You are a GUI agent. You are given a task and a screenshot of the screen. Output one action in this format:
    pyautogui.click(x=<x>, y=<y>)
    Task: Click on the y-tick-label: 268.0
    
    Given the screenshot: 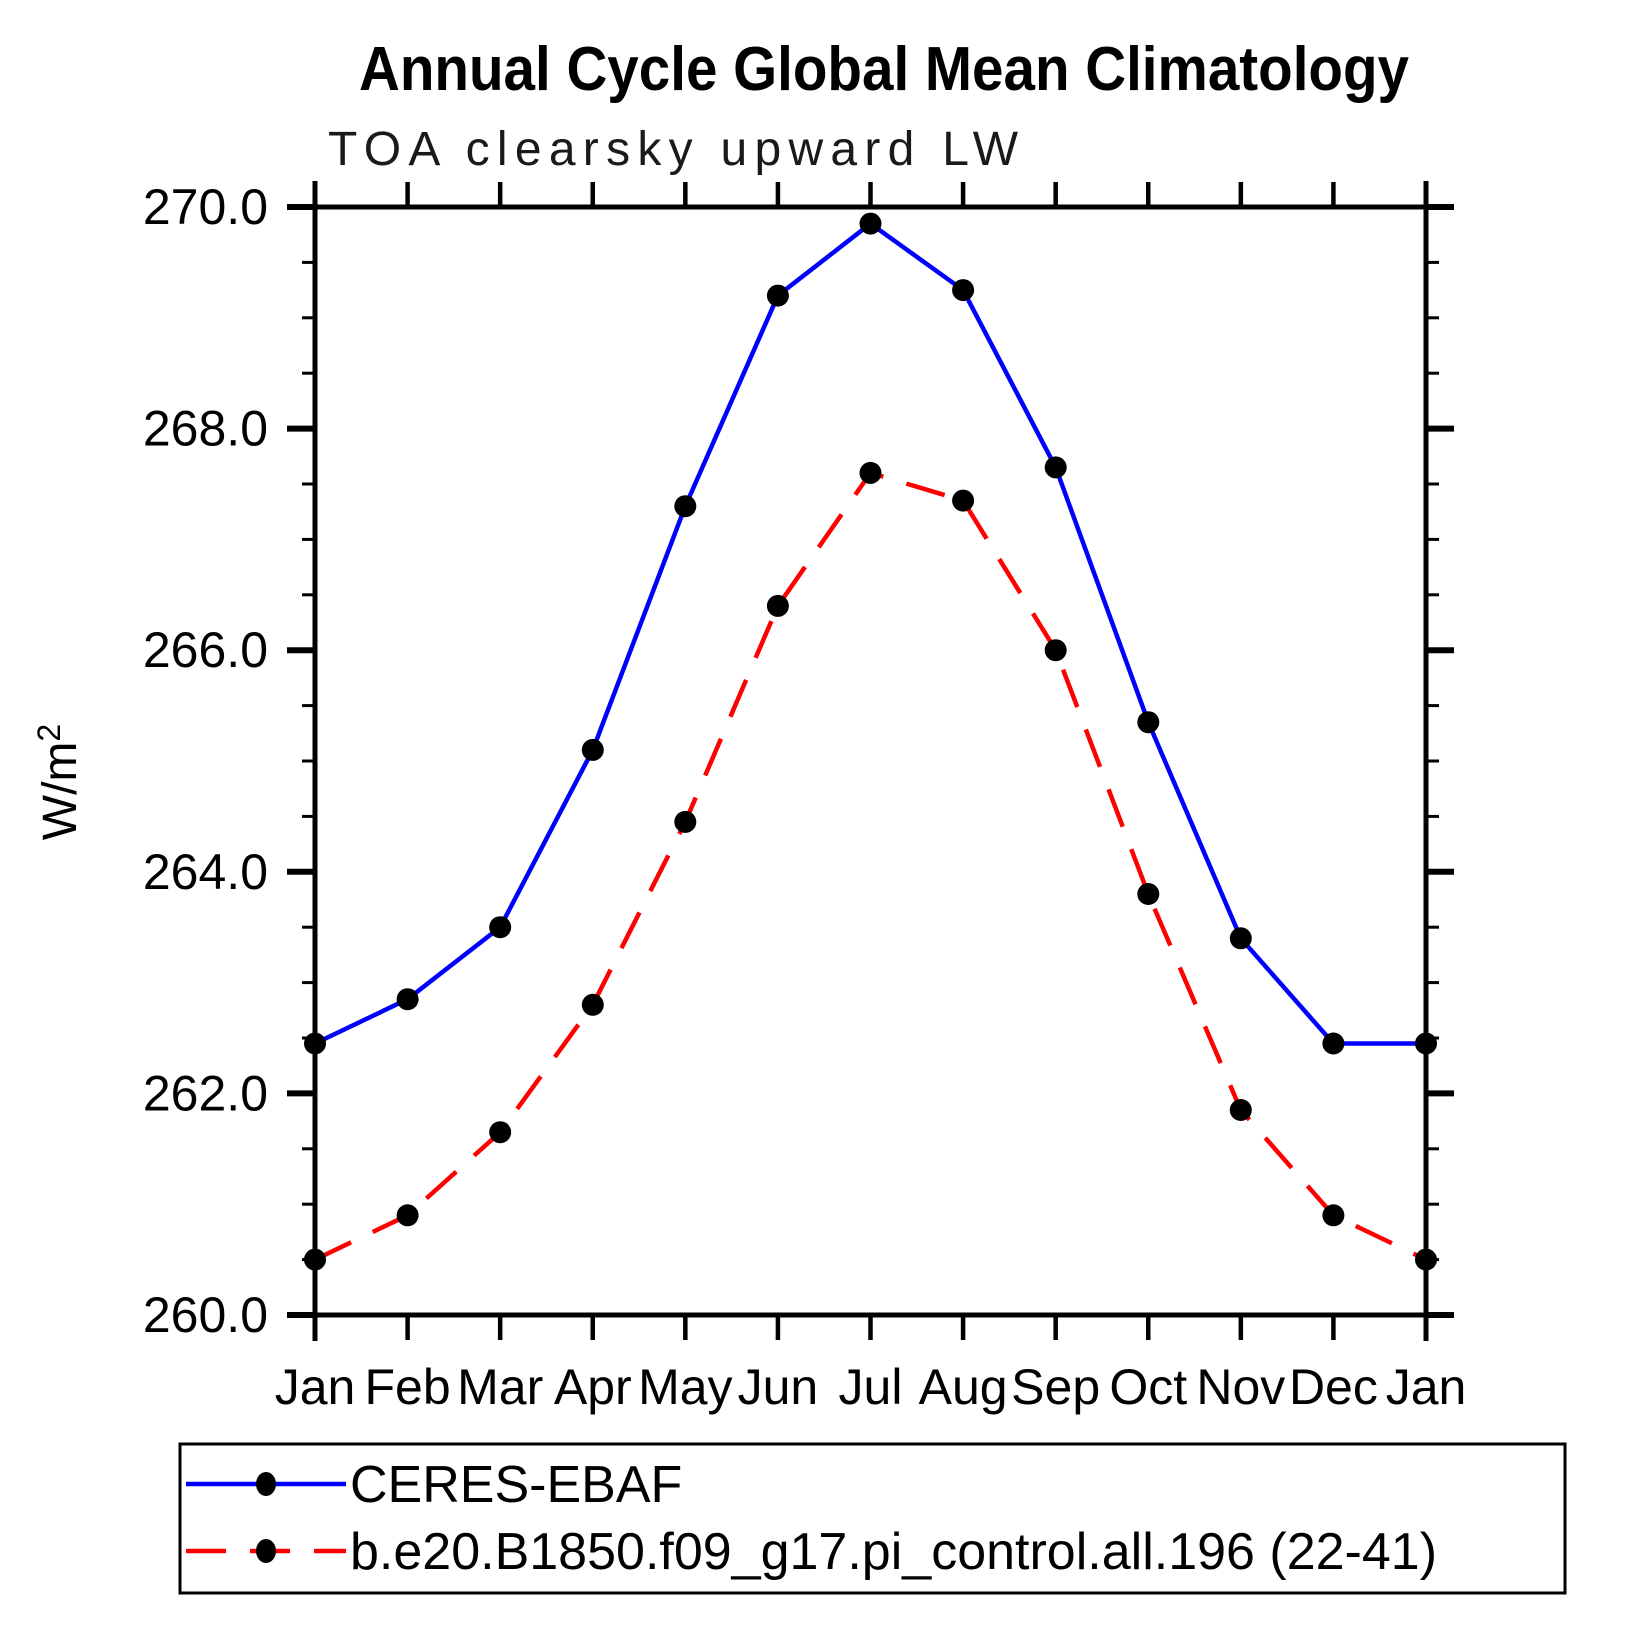 What is the action you would take?
    pyautogui.click(x=205, y=429)
    